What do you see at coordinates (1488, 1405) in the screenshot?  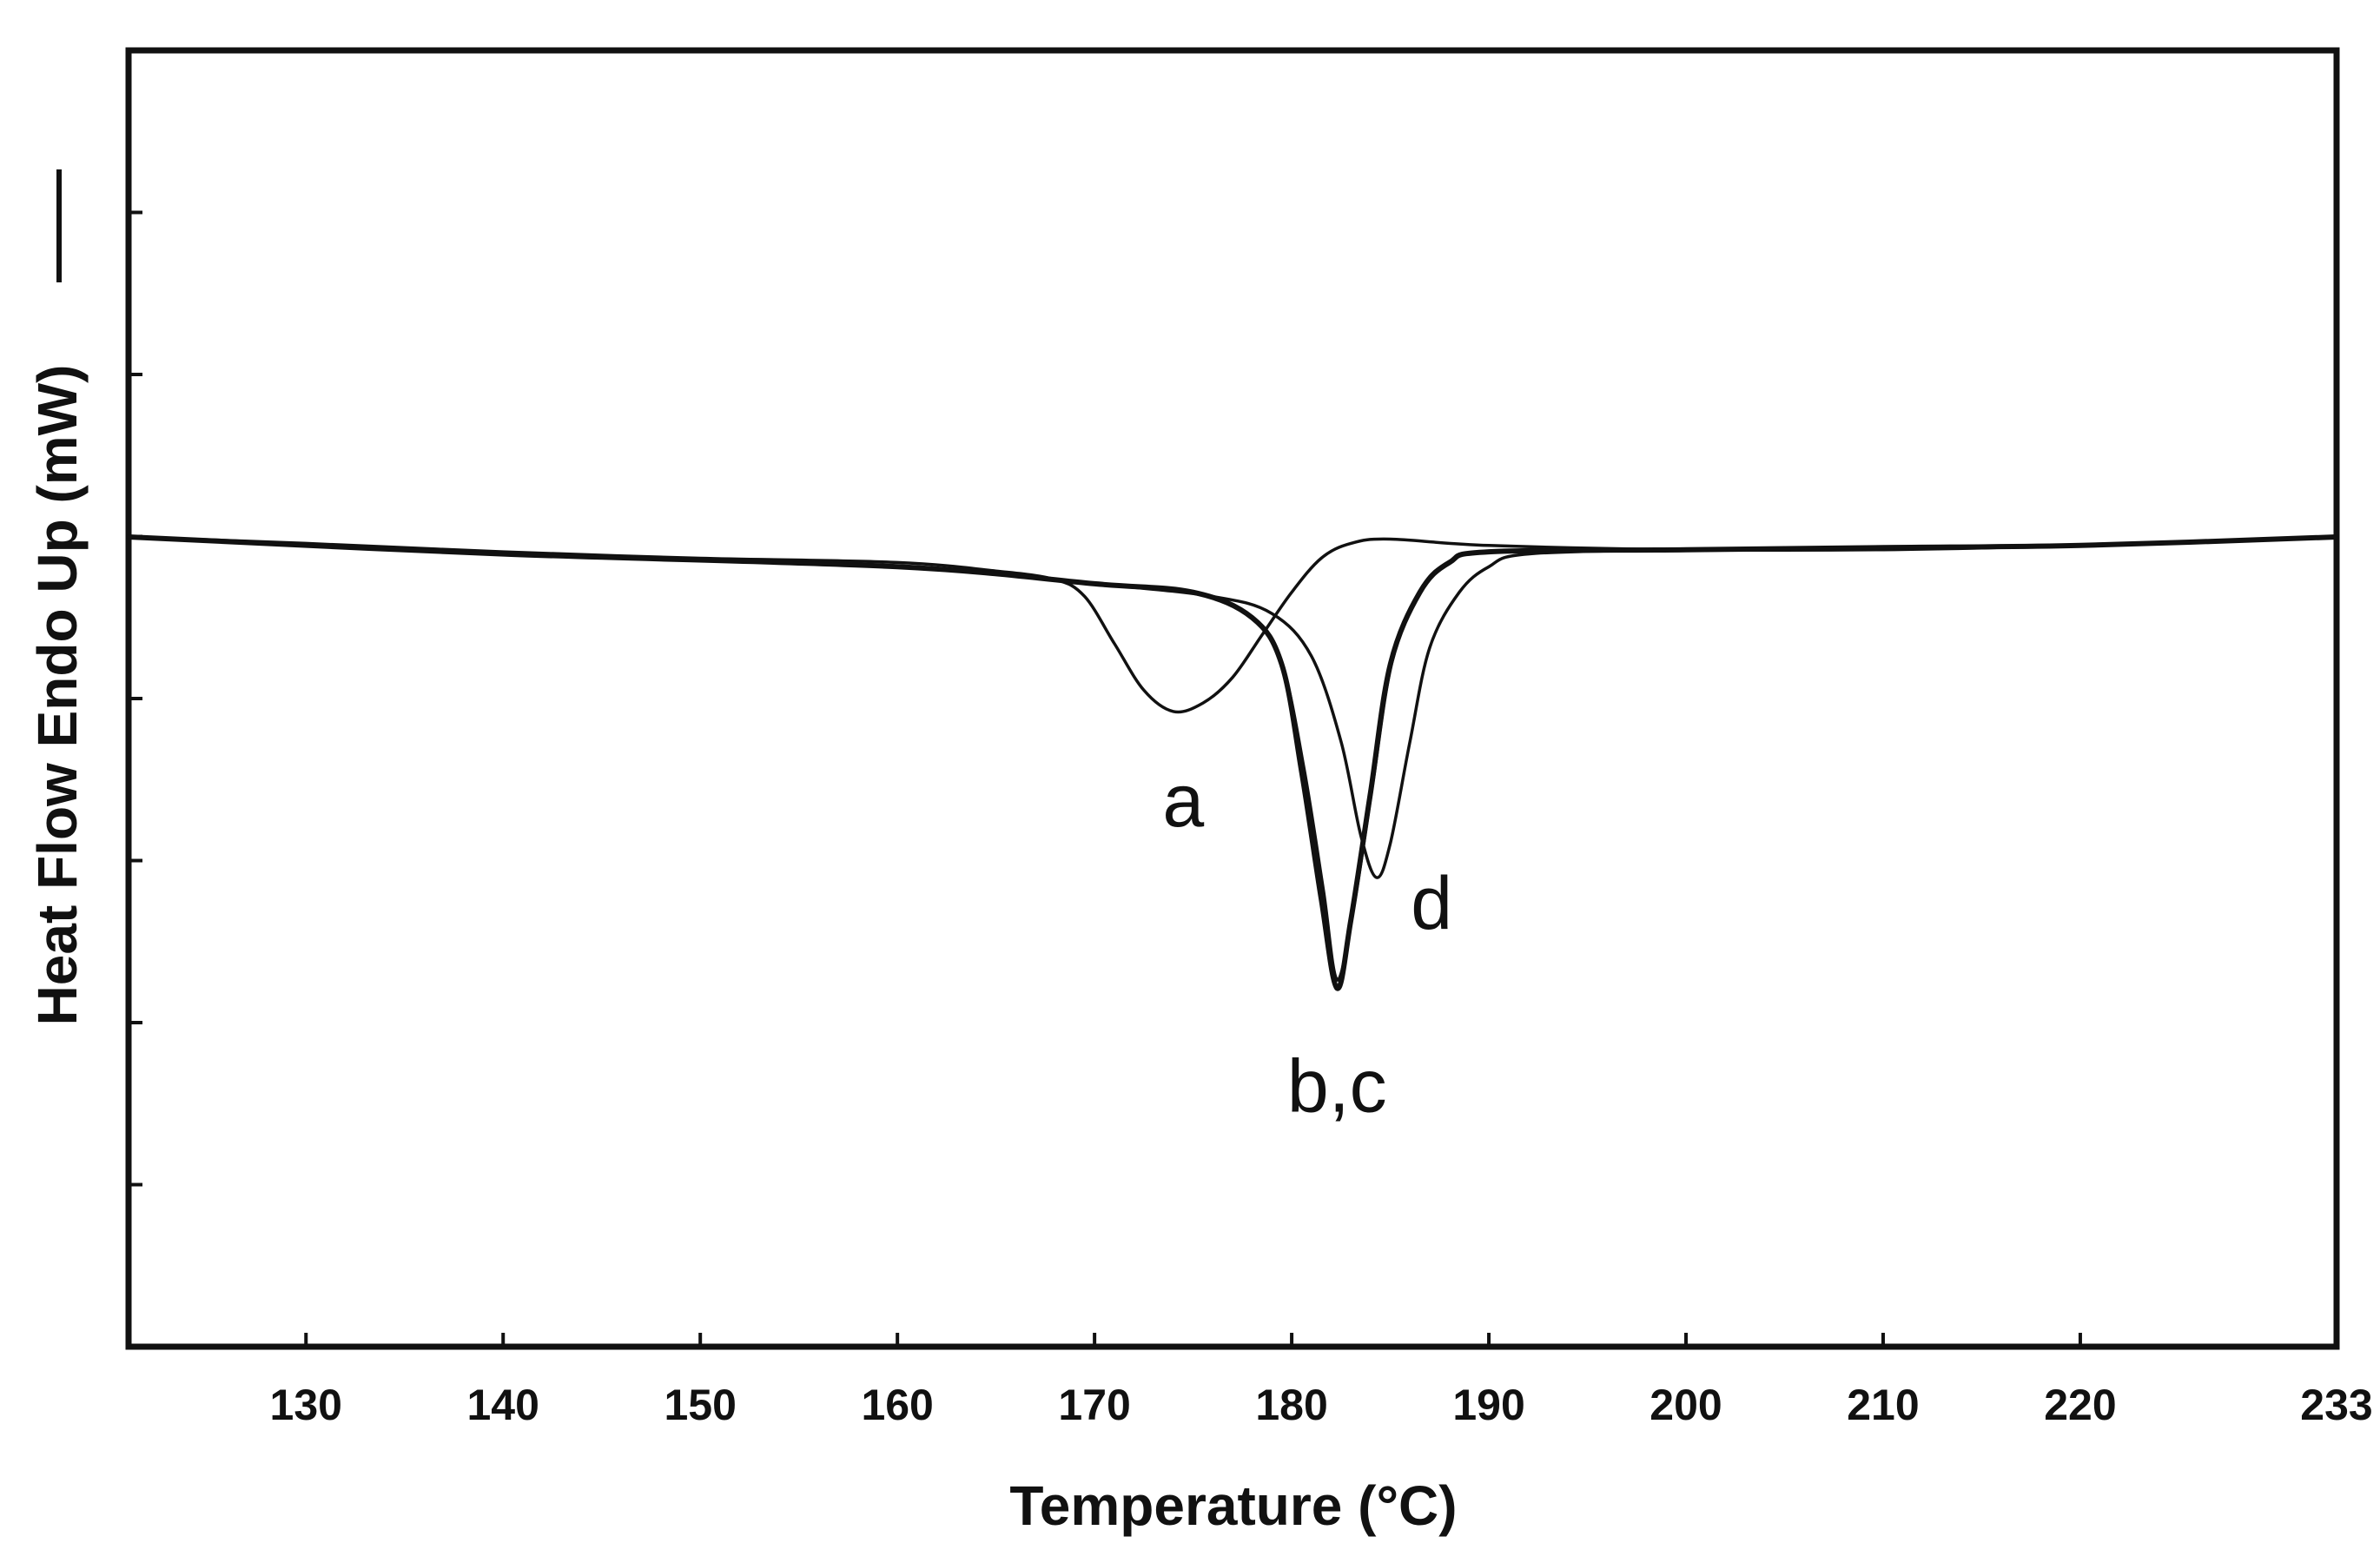 I see `x-tick-label: 190` at bounding box center [1488, 1405].